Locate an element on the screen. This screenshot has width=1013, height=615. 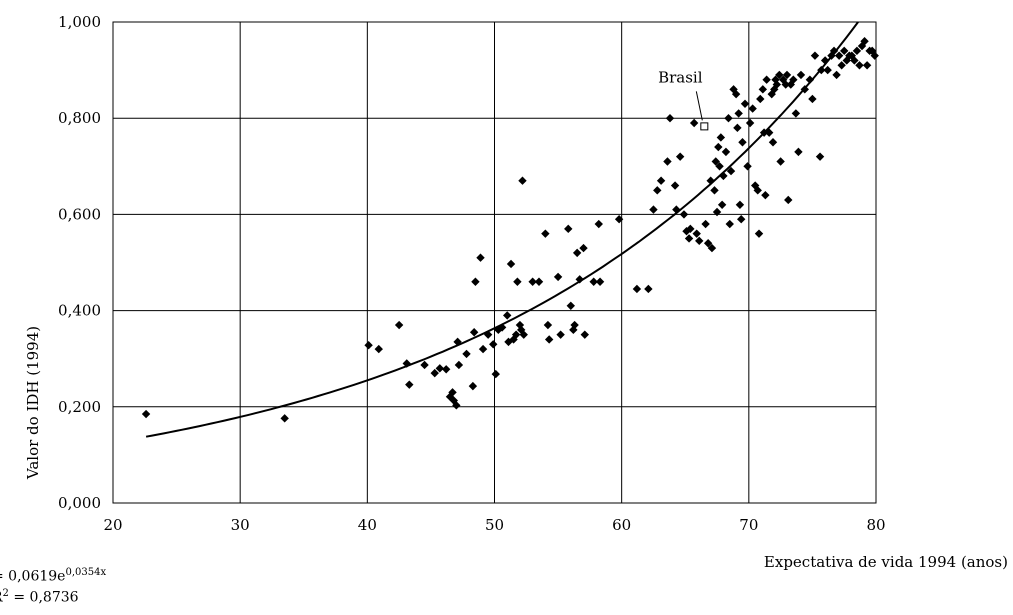
r2-value: = 0,8736 is located at coordinates (43, 597).